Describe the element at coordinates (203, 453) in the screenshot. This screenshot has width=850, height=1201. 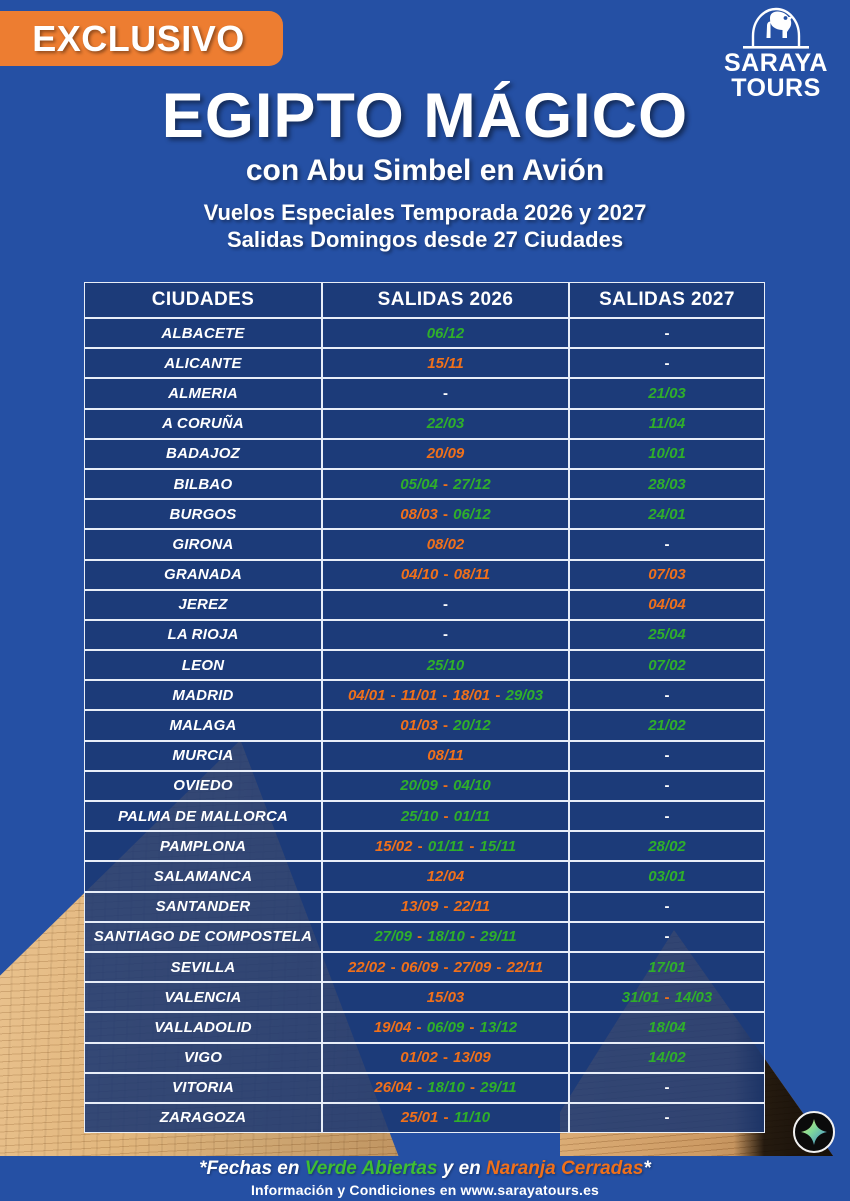
I see `city-name-cell: BADAJOZ` at that location.